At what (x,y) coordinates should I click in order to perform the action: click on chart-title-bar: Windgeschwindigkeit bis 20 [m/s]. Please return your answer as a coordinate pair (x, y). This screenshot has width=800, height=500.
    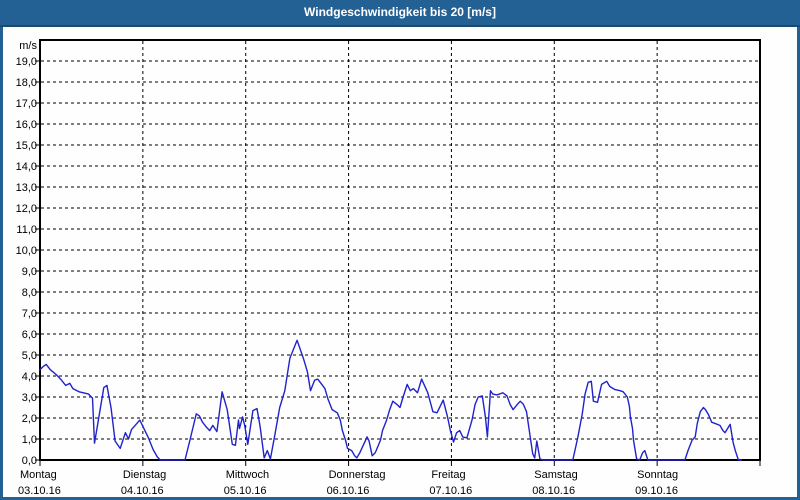
    Looking at the image, I should click on (400, 13).